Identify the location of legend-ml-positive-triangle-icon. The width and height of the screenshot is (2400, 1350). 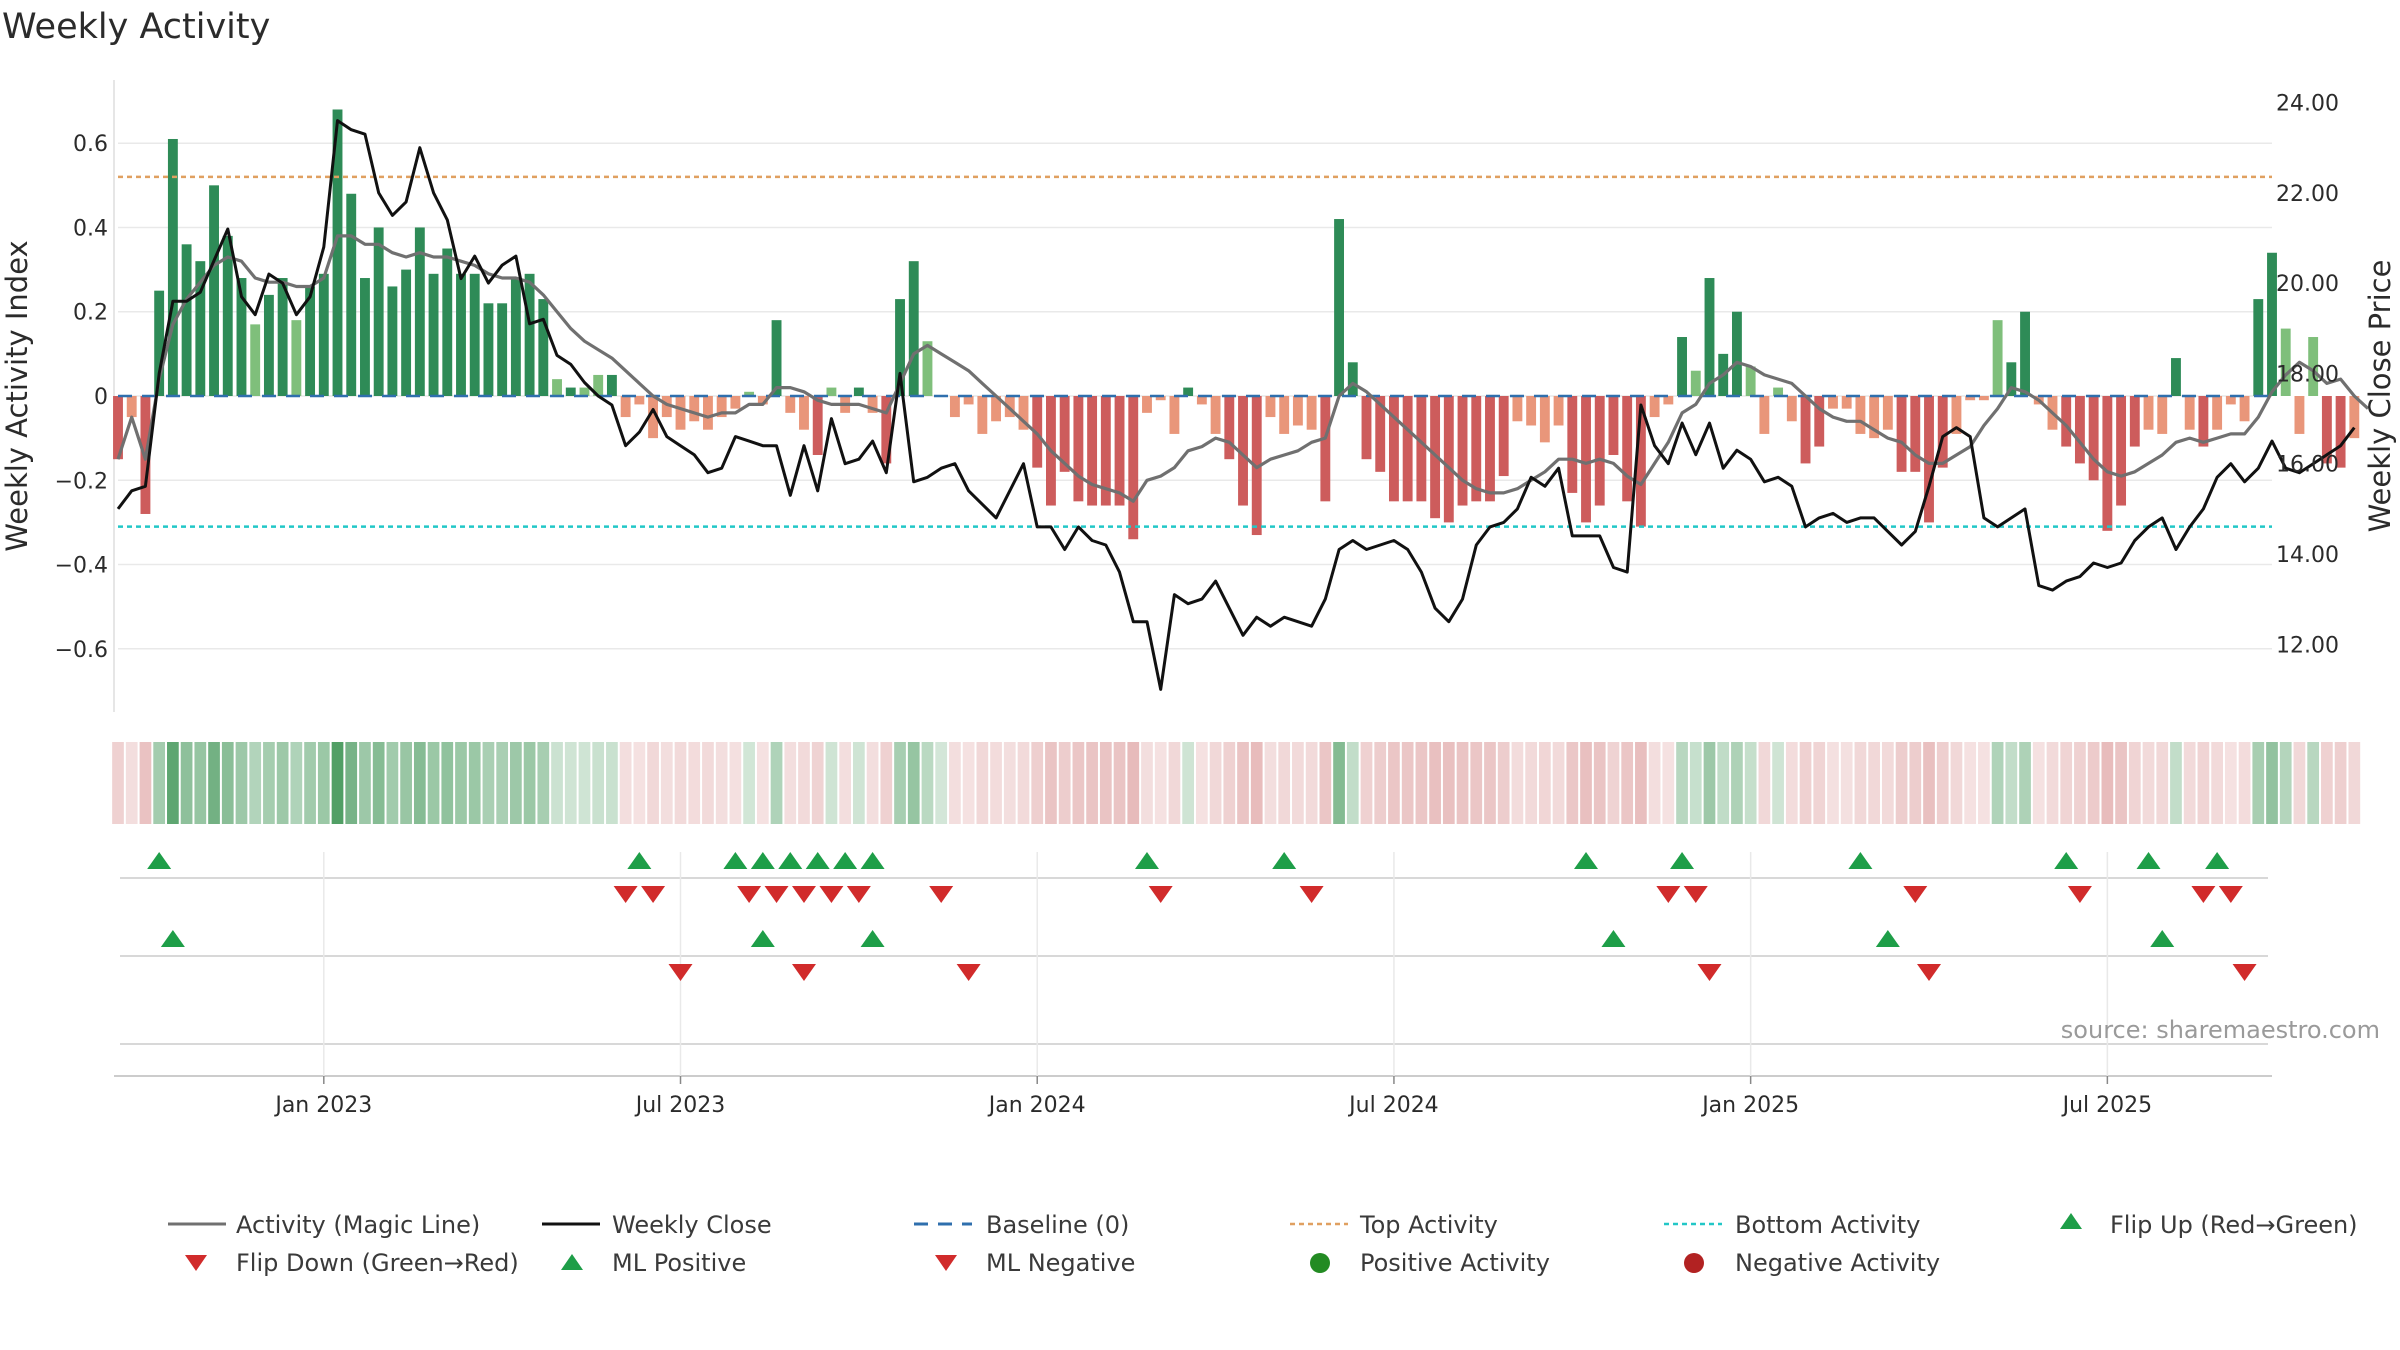
(572, 1262).